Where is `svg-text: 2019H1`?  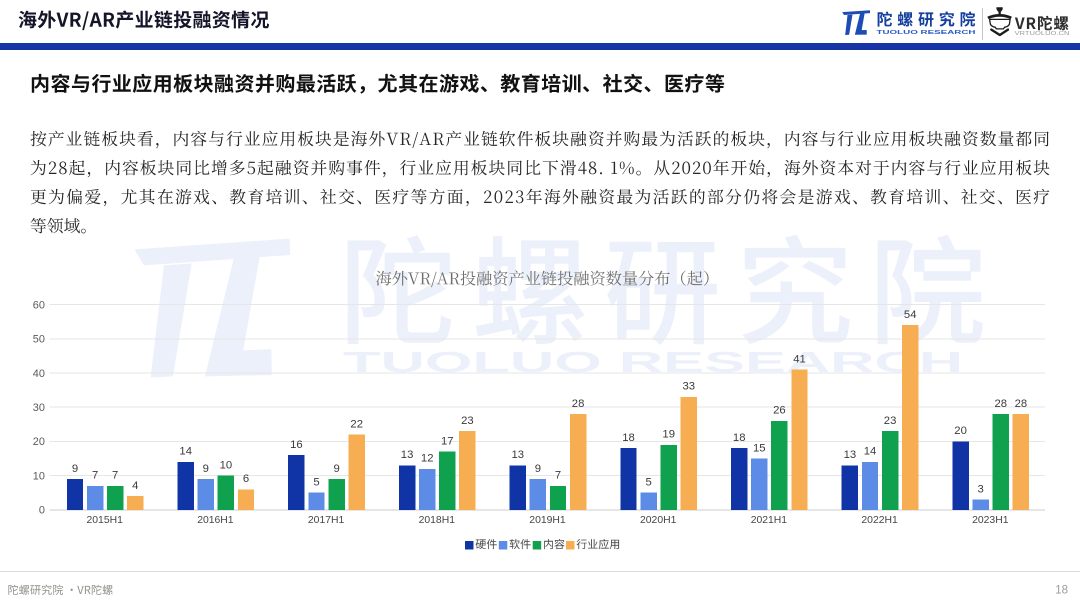 svg-text: 2019H1 is located at coordinates (547, 520).